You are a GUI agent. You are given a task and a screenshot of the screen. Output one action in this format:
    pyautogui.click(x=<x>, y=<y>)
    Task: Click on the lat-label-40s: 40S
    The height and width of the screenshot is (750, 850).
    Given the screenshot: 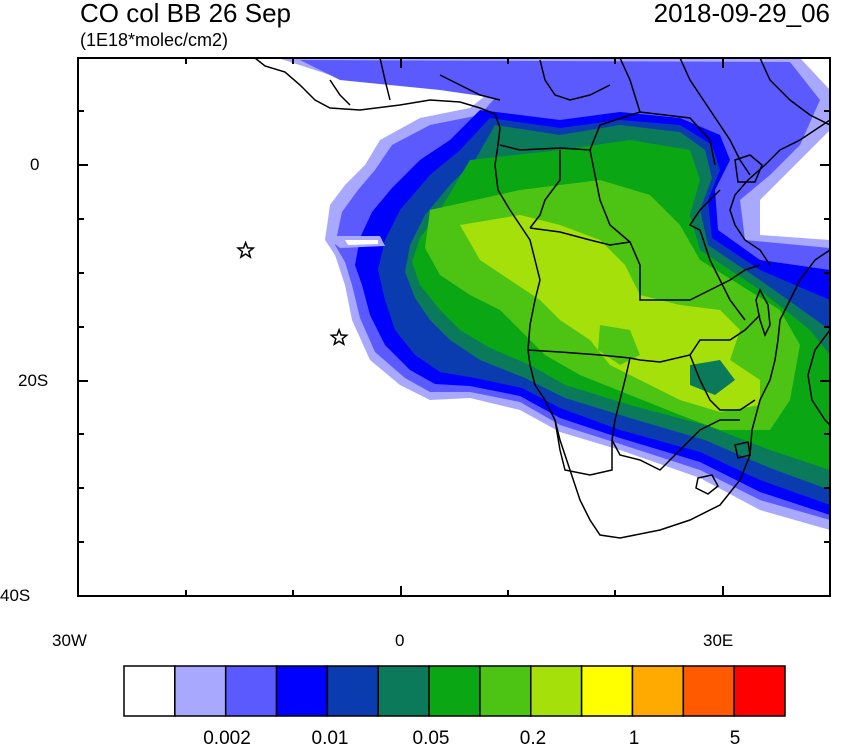 What is the action you would take?
    pyautogui.click(x=15, y=595)
    